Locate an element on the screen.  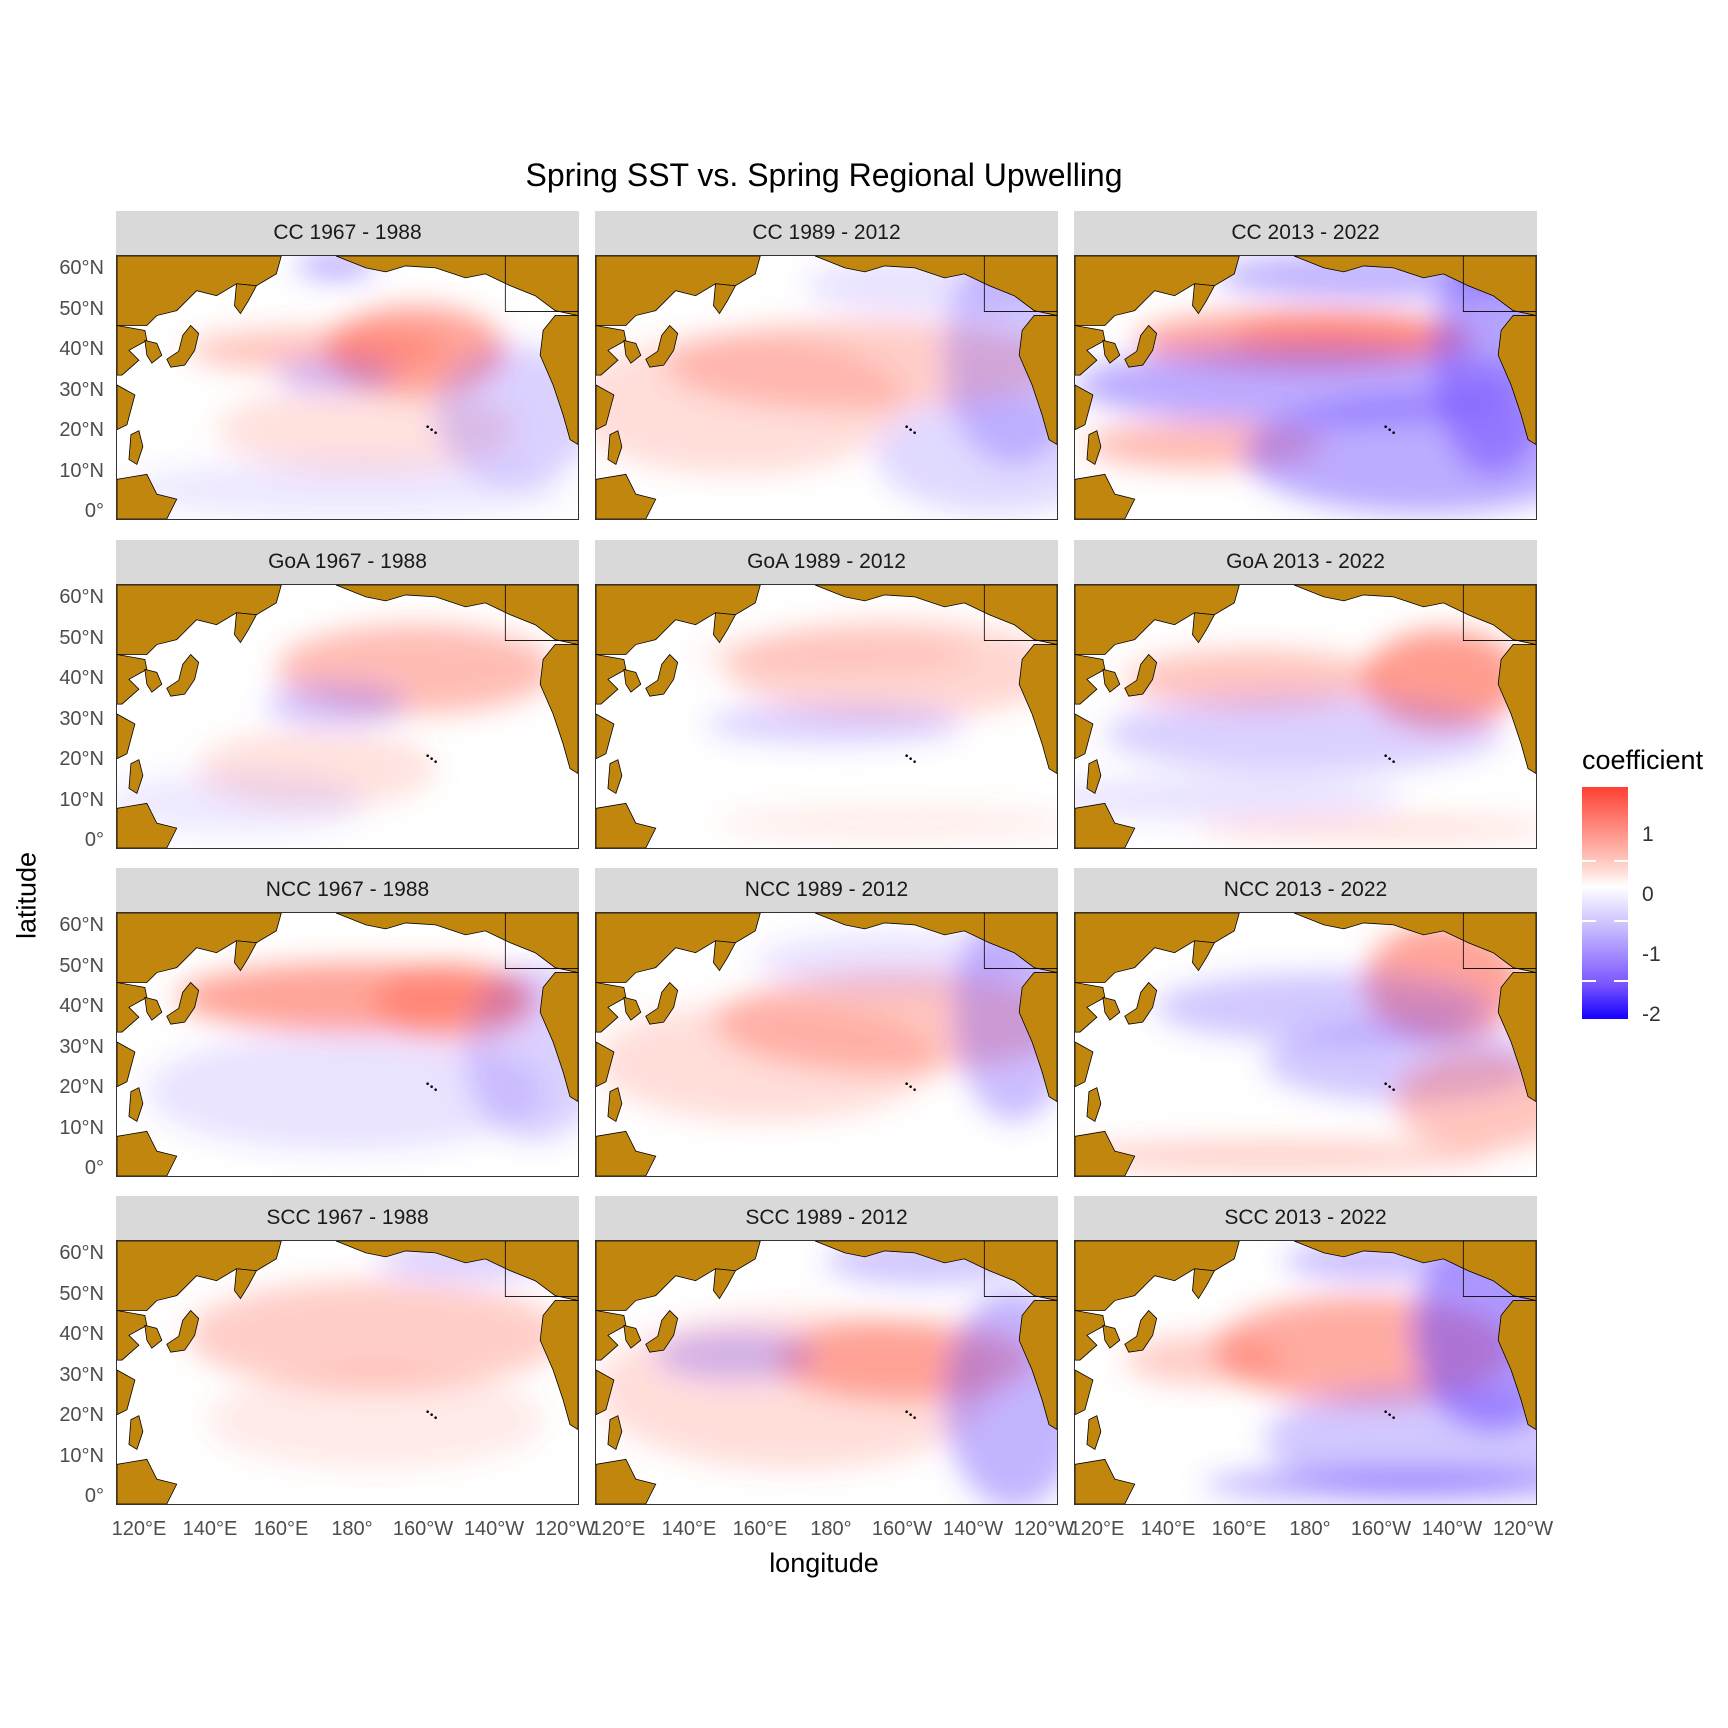
x-axis-title: longitude is located at coordinates (824, 1563).